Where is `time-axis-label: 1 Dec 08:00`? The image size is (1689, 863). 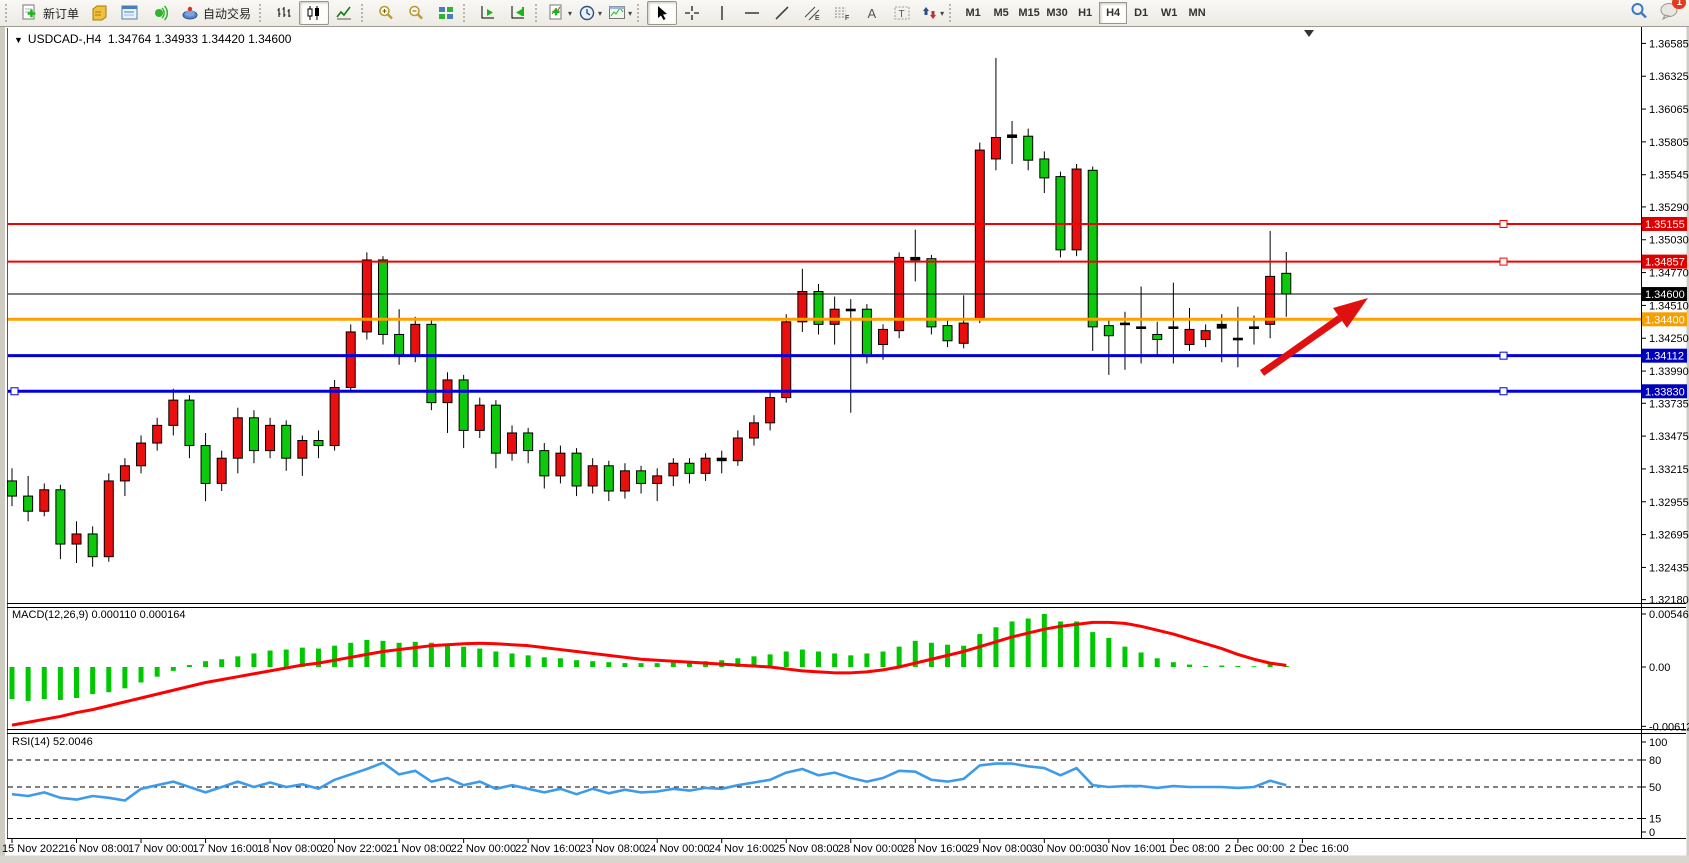 time-axis-label: 1 Dec 08:00 is located at coordinates (1189, 849).